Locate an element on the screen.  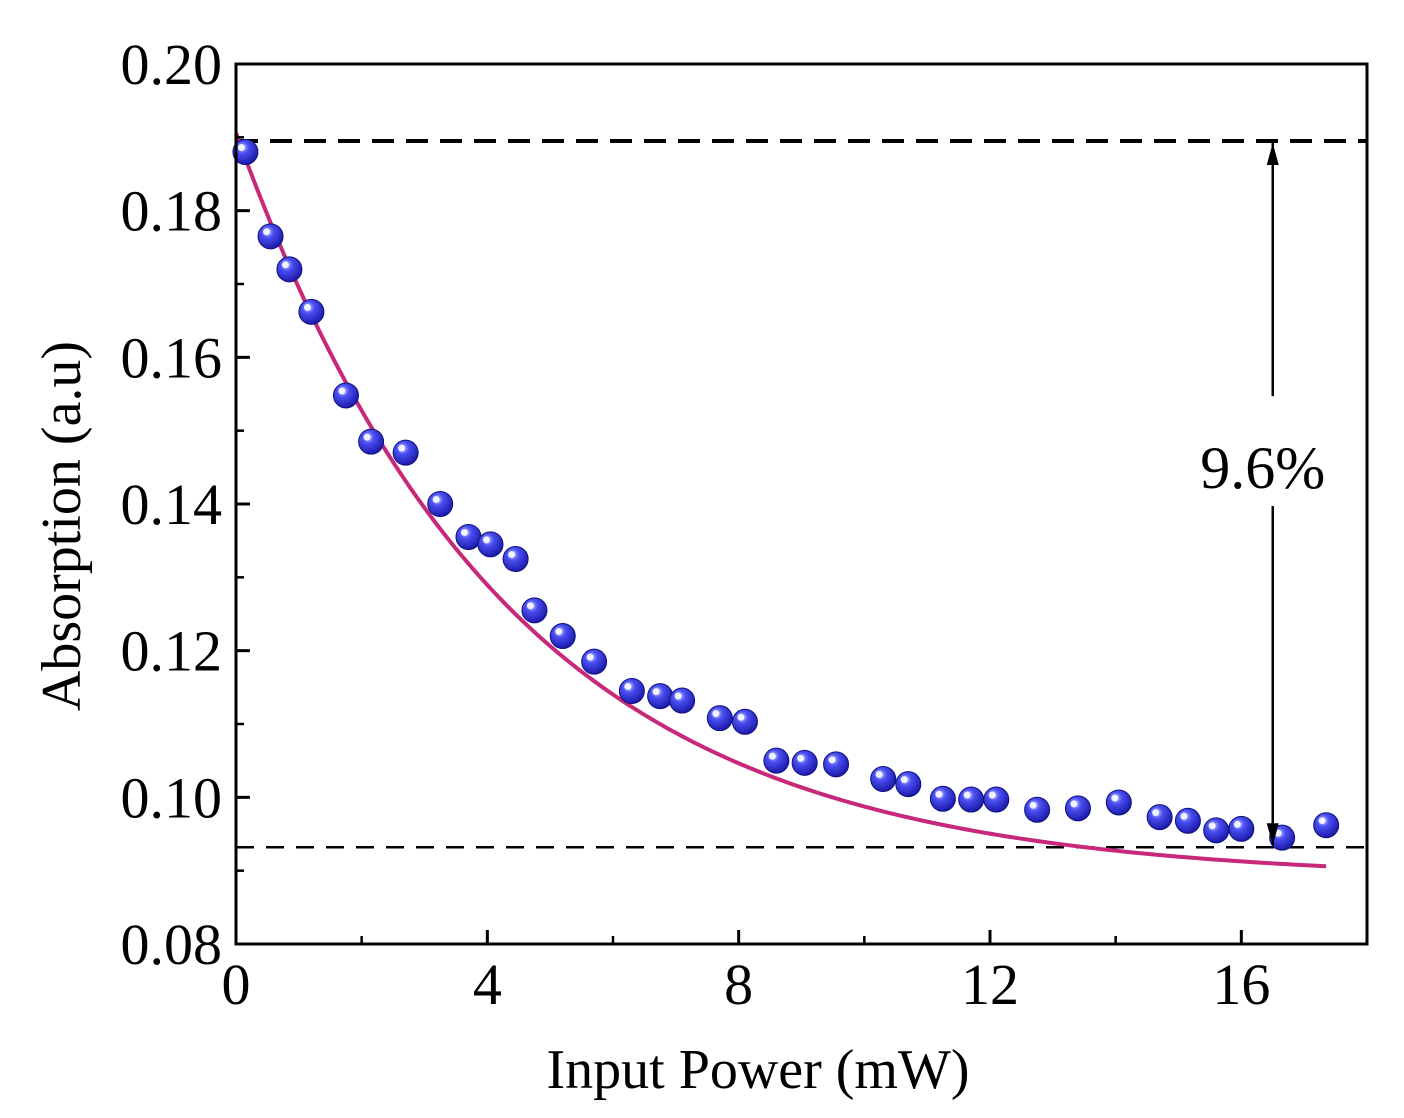
y-tick-label: 0.16 is located at coordinates (172, 357).